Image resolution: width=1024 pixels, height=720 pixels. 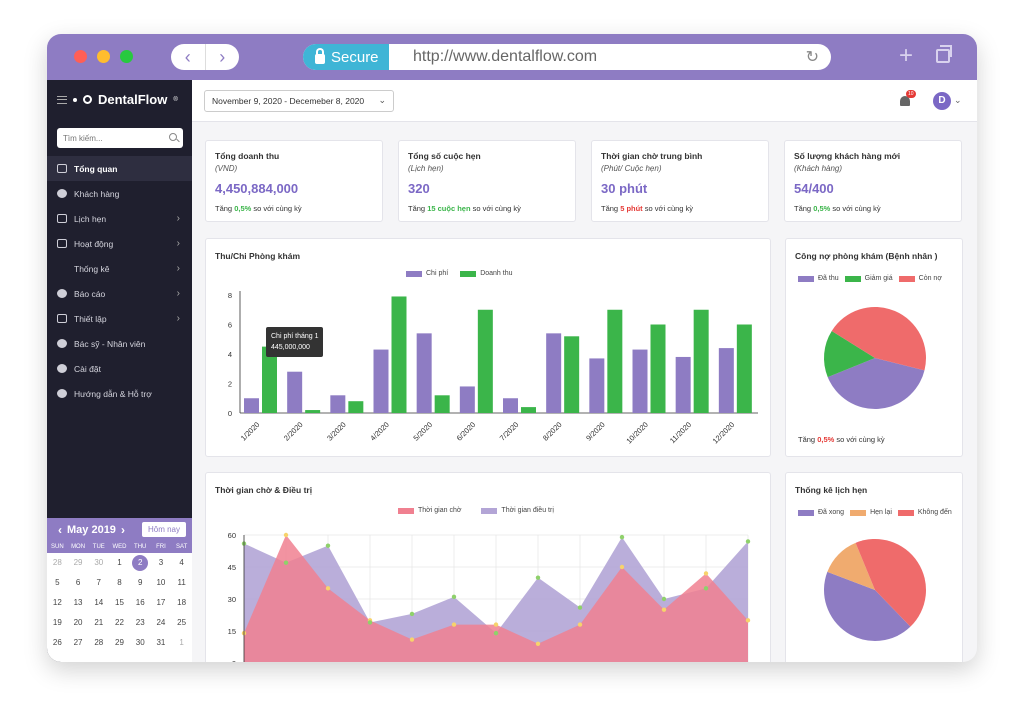 What do you see at coordinates (57, 622) in the screenshot?
I see `calendar-day: 19` at bounding box center [57, 622].